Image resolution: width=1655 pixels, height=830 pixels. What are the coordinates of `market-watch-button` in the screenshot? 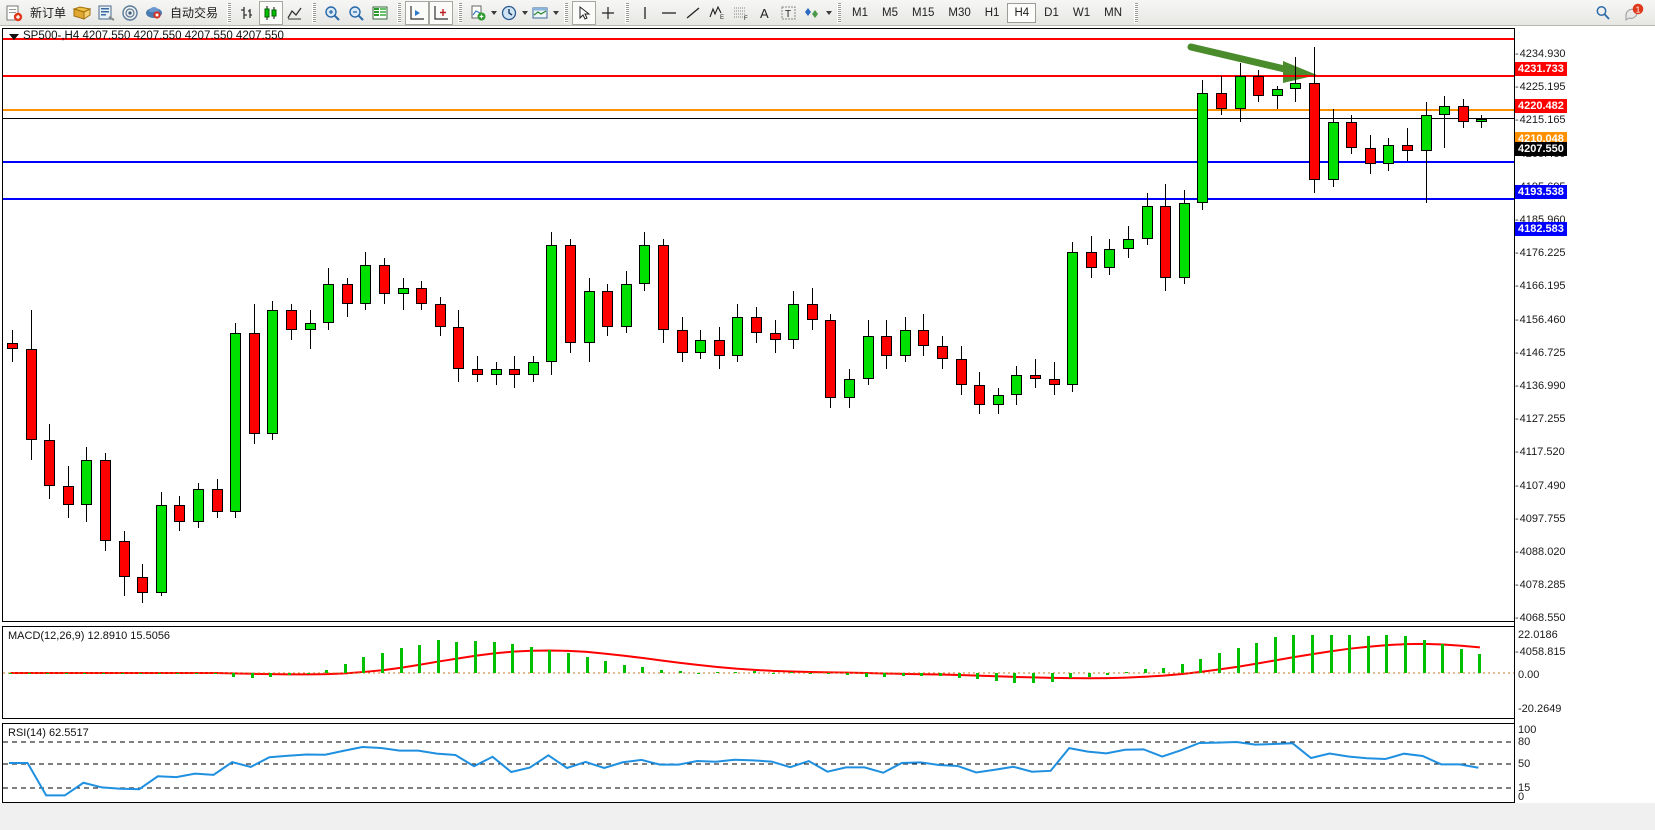 It's located at (106, 13).